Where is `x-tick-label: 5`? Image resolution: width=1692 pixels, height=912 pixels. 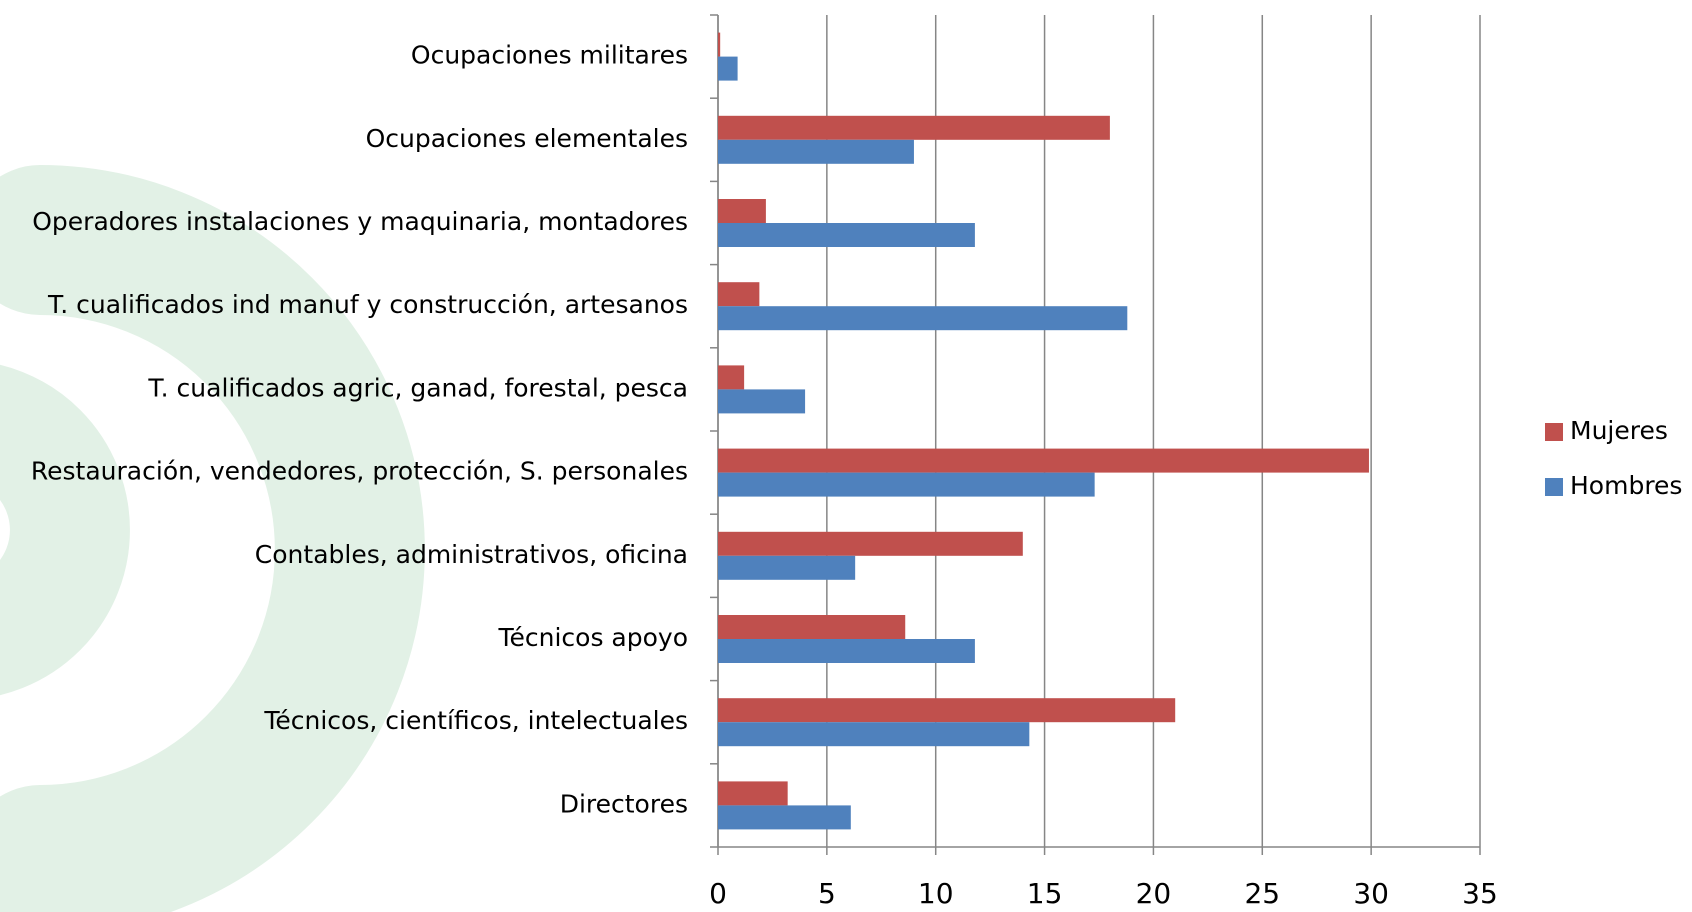
x-tick-label: 5 is located at coordinates (827, 893).